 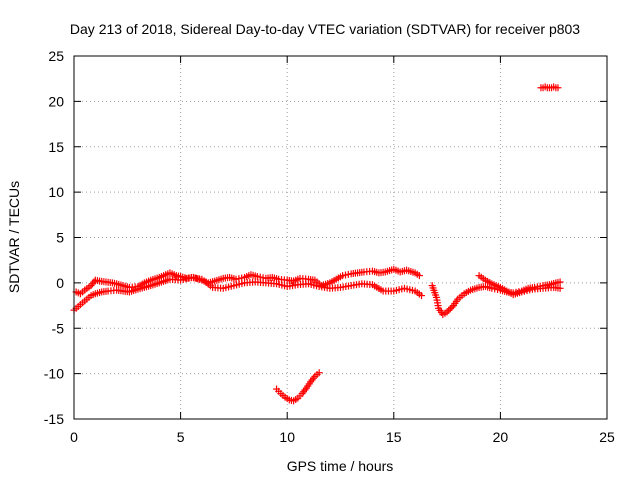 I want to click on y-tick-label: 10, so click(x=56, y=192).